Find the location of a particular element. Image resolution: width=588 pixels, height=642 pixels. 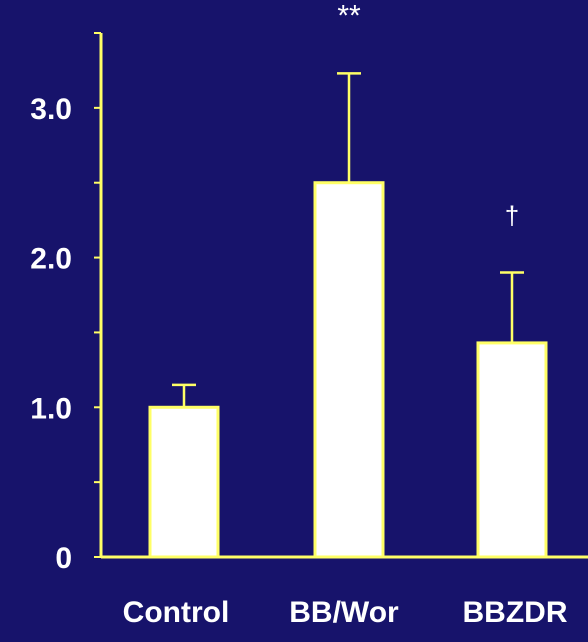

x-category-label: BBZDR is located at coordinates (515, 612).